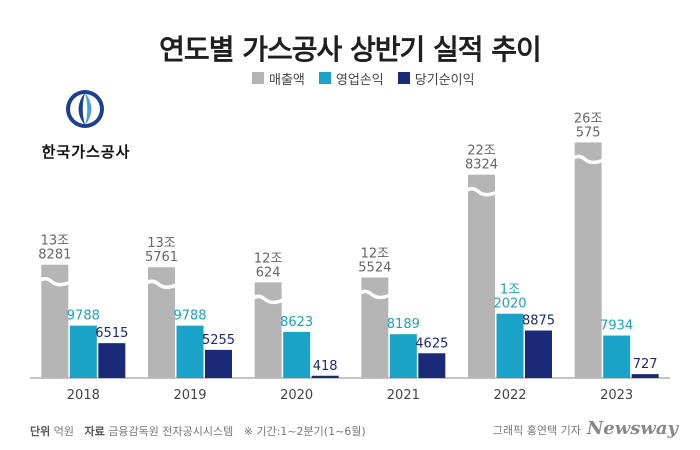  I want to click on period-note: ※ 기간:1~2분기(1~6월), so click(304, 431).